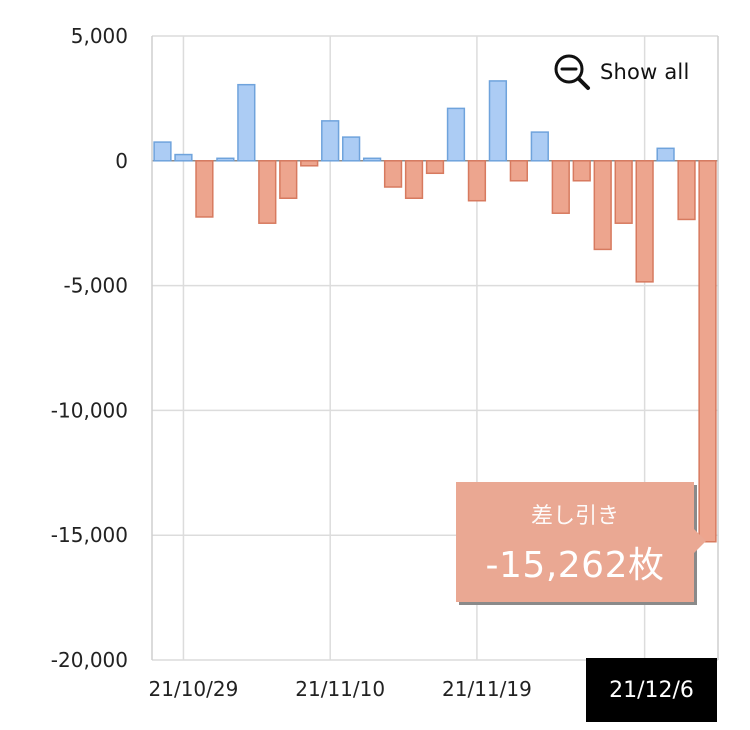 The height and width of the screenshot is (730, 750). I want to click on y-tick-label: 0, so click(121, 161).